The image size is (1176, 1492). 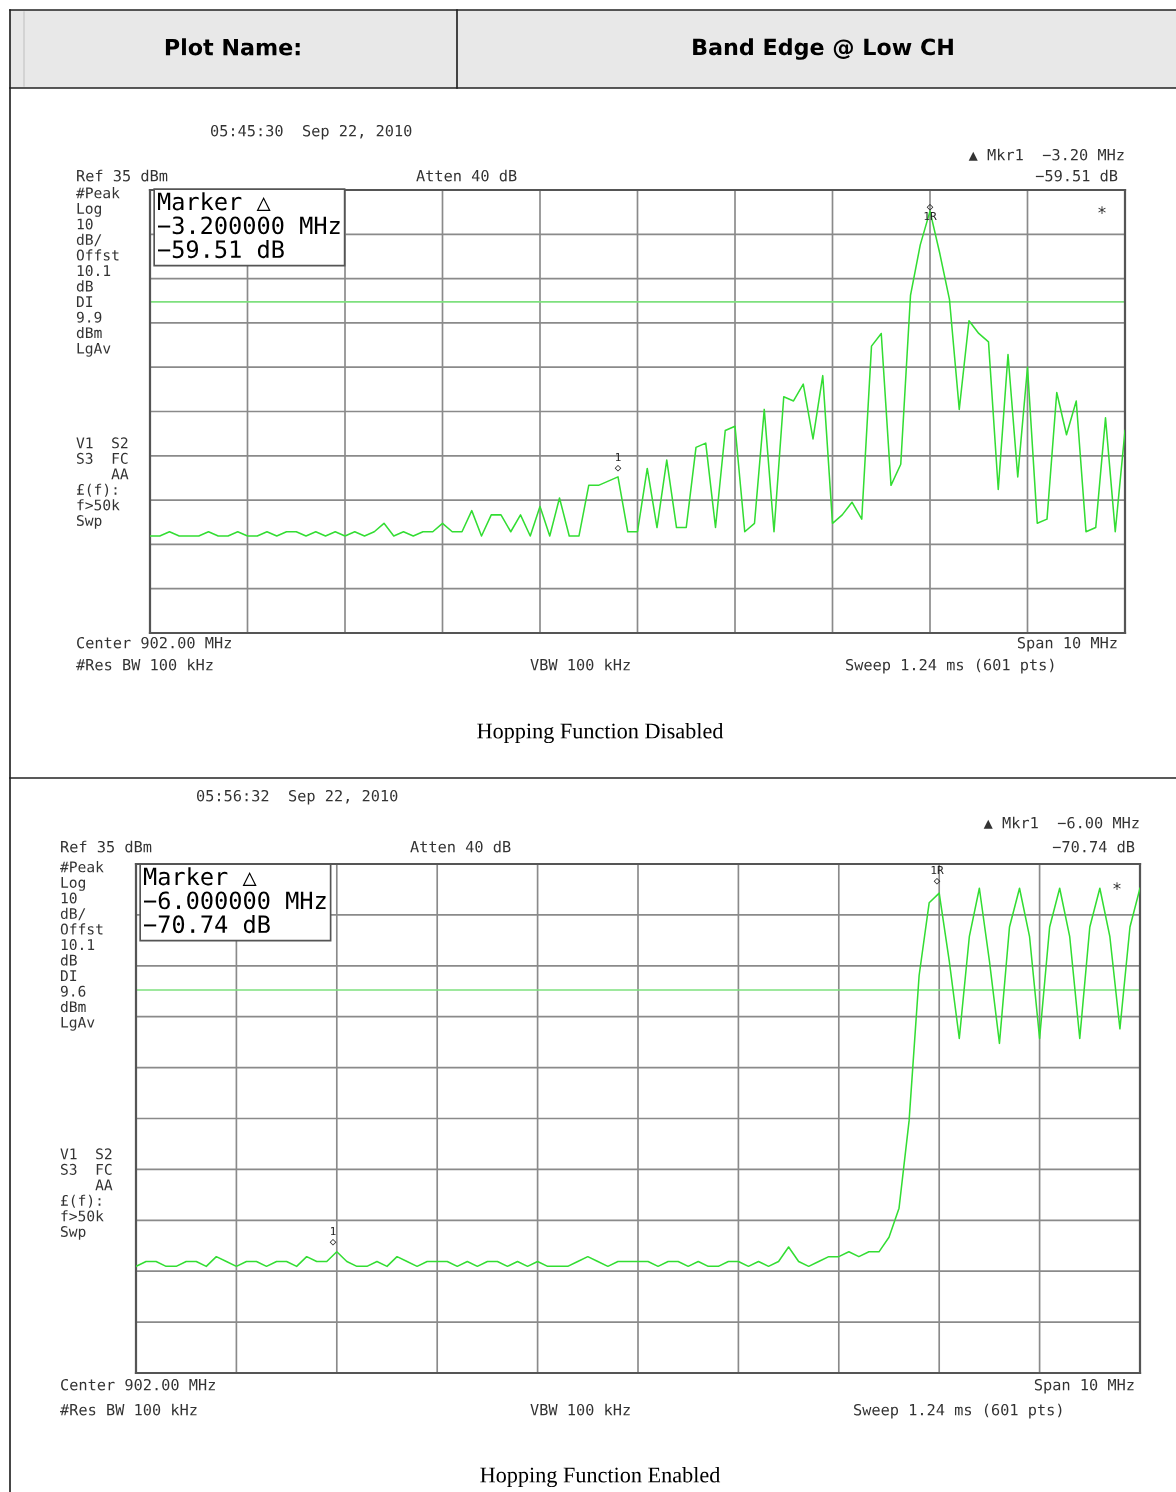 What do you see at coordinates (823, 49) in the screenshot?
I see `chart-title: Band Edge @ Low CH` at bounding box center [823, 49].